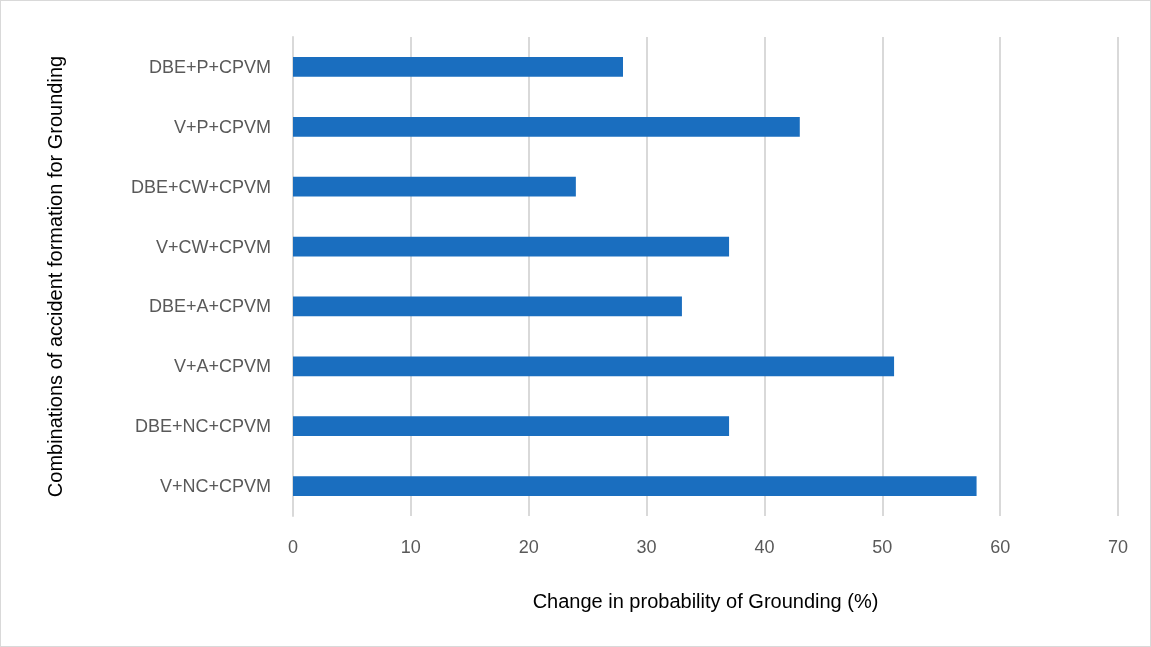 This screenshot has width=1151, height=647. What do you see at coordinates (55, 276) in the screenshot?
I see `y-axis-title: Combinations of accident formation for Grounding` at bounding box center [55, 276].